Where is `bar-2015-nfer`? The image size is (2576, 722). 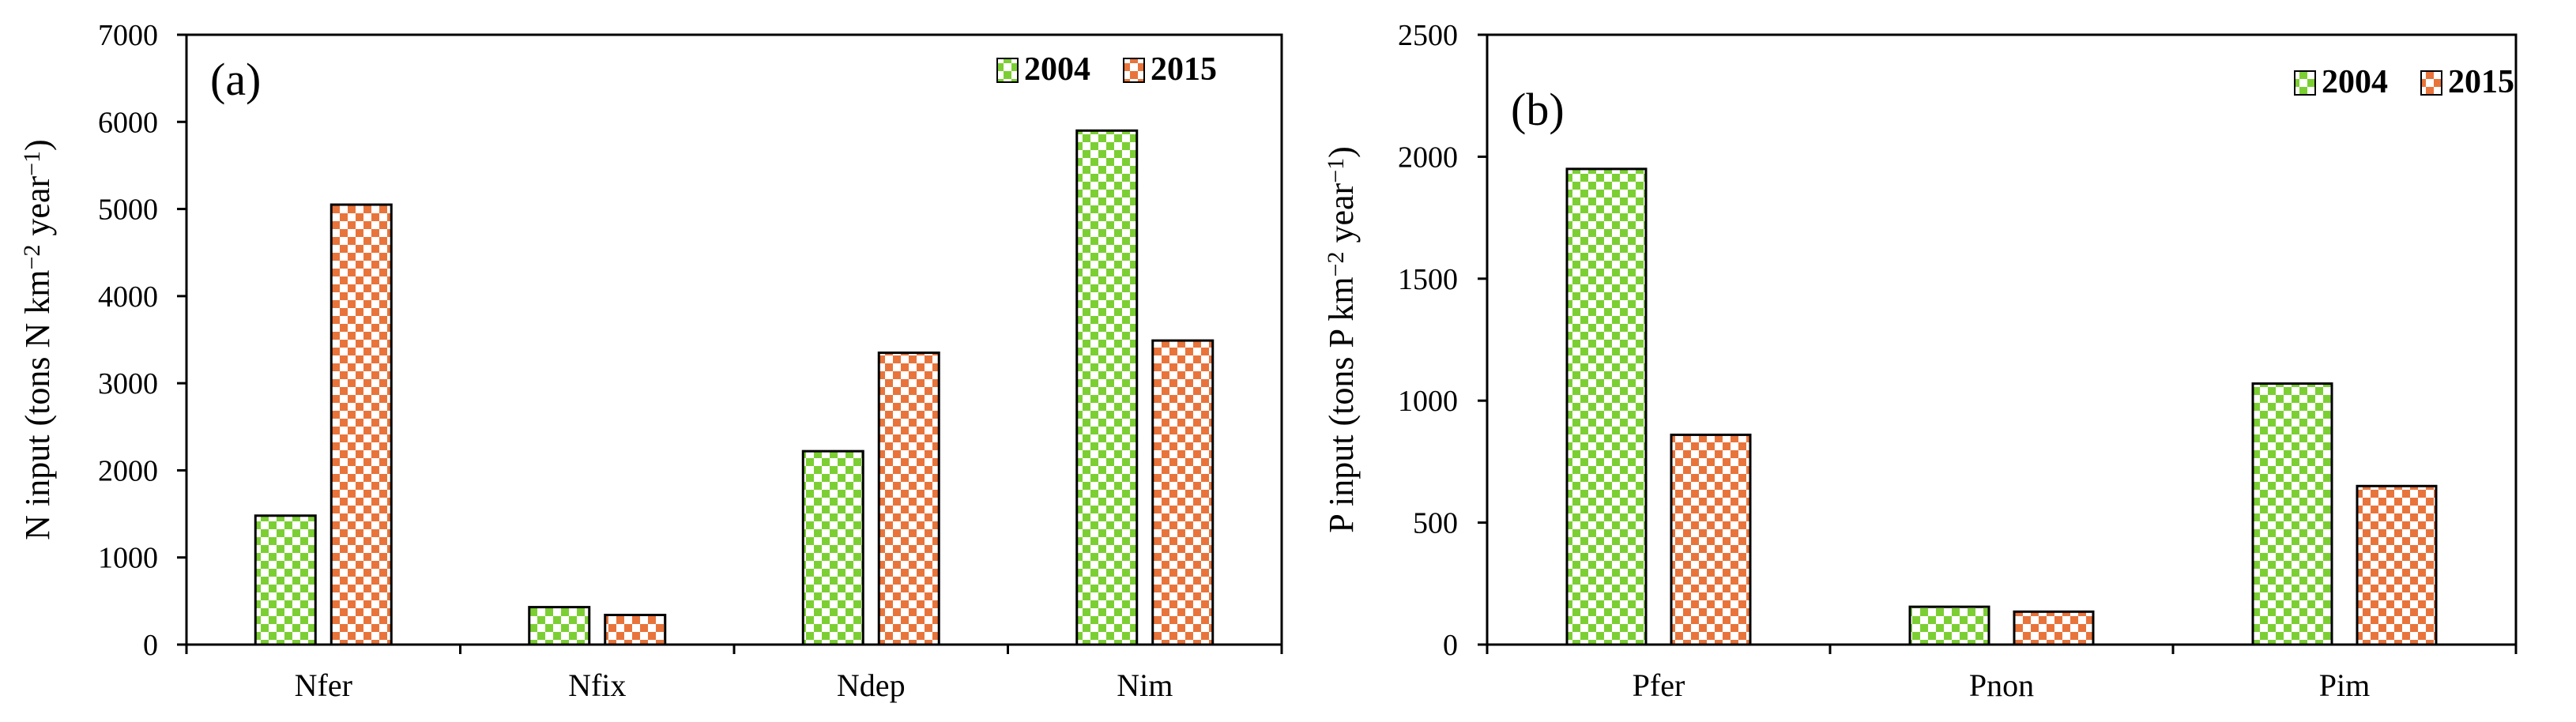
bar-2015-nfer is located at coordinates (361, 424).